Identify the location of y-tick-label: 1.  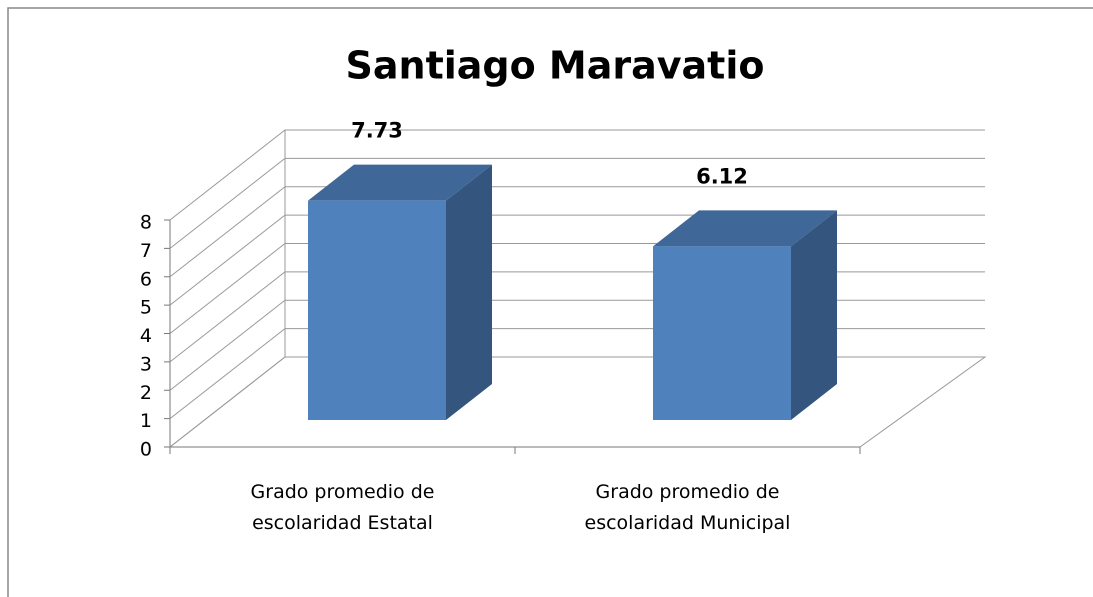
(146, 421).